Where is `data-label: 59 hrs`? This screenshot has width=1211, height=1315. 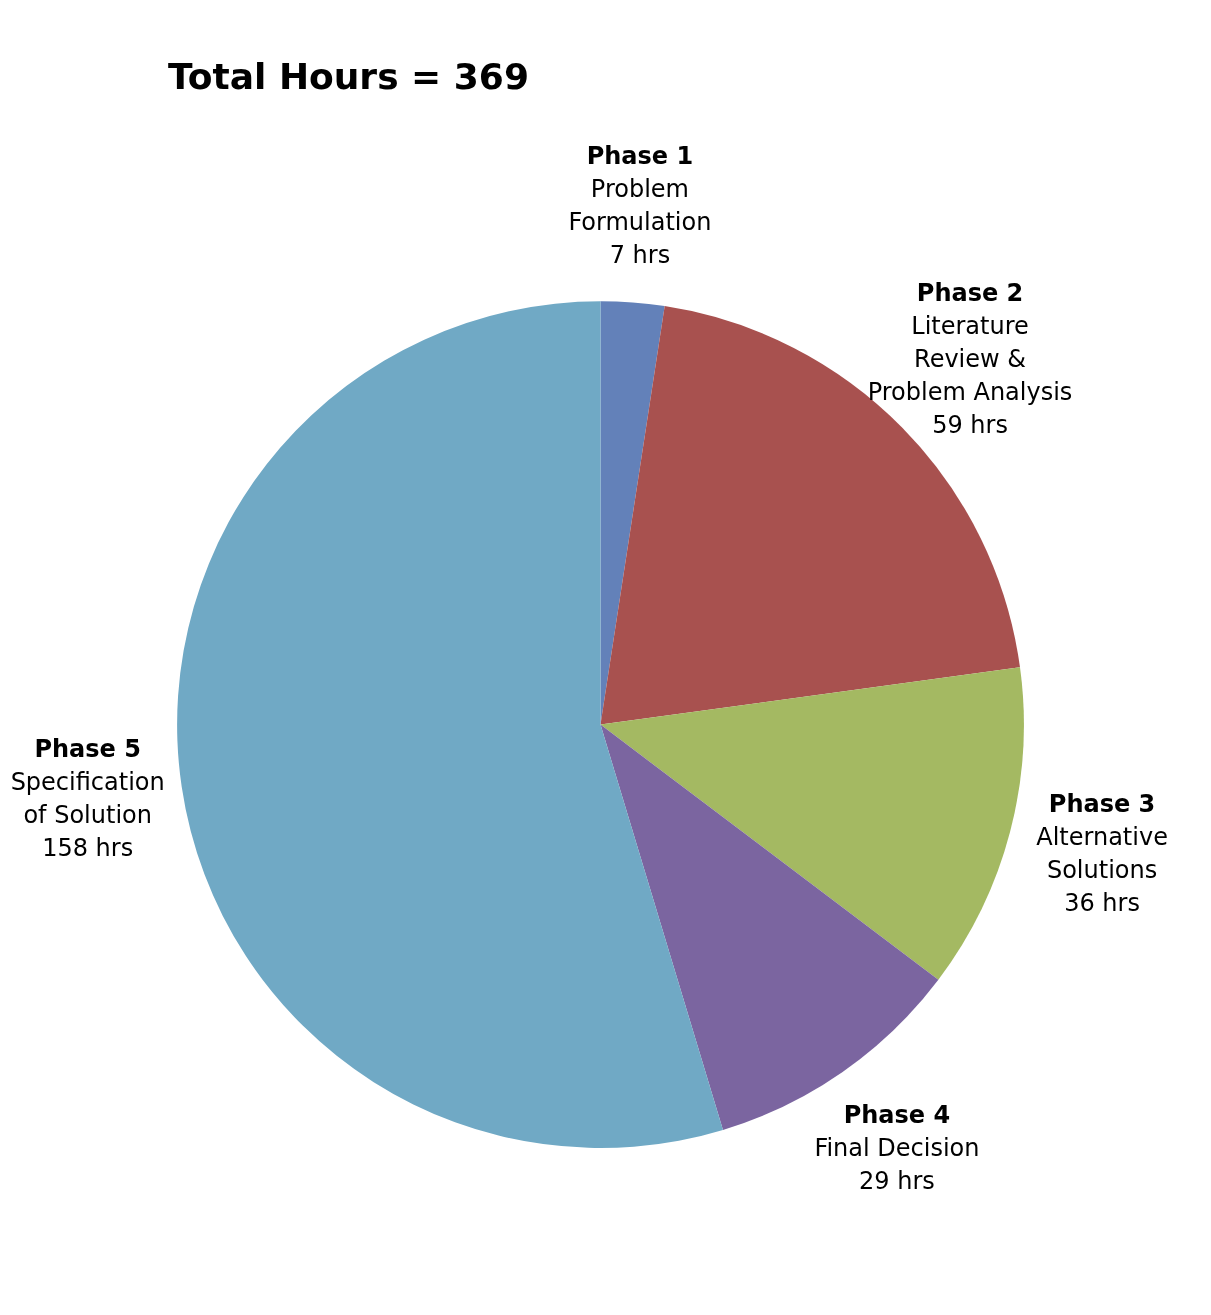
data-label: 59 hrs is located at coordinates (970, 425).